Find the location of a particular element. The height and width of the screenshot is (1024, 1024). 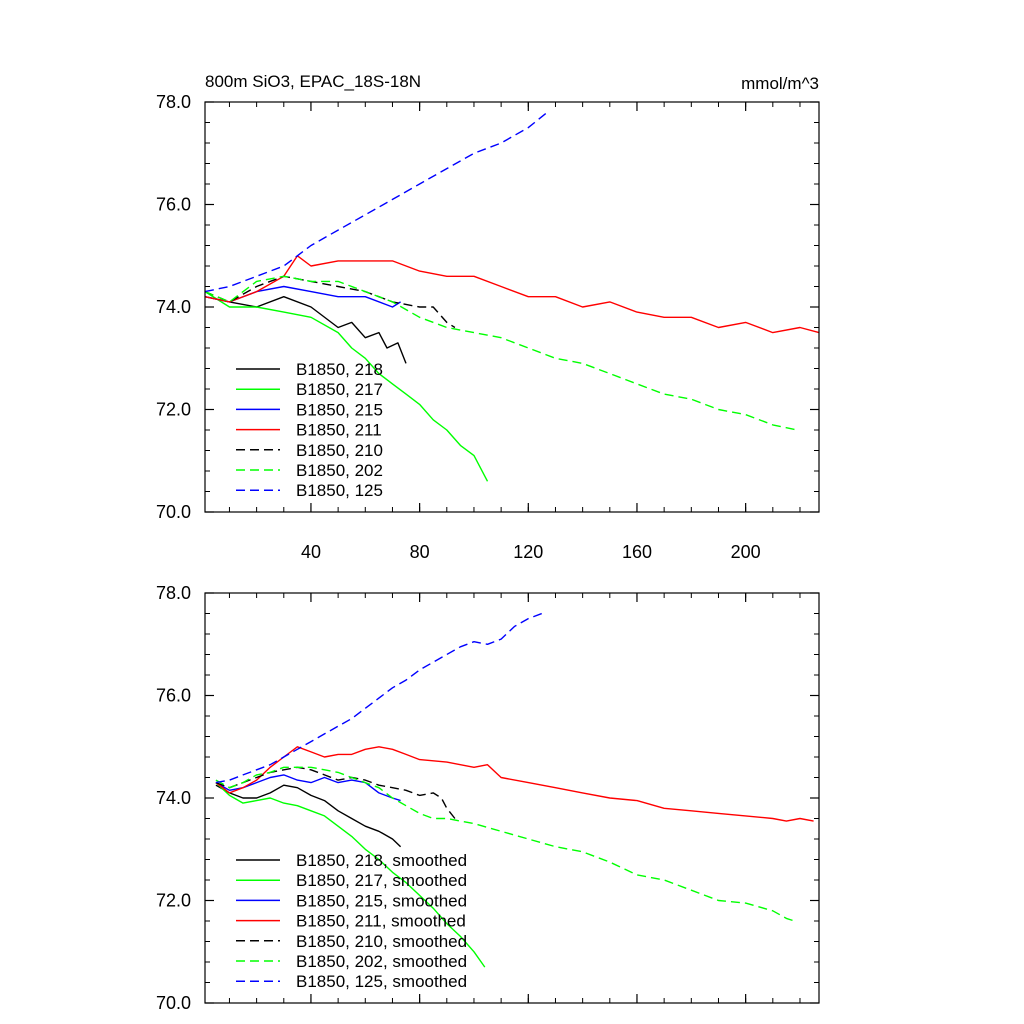

x-tick-label: 200 is located at coordinates (746, 552).